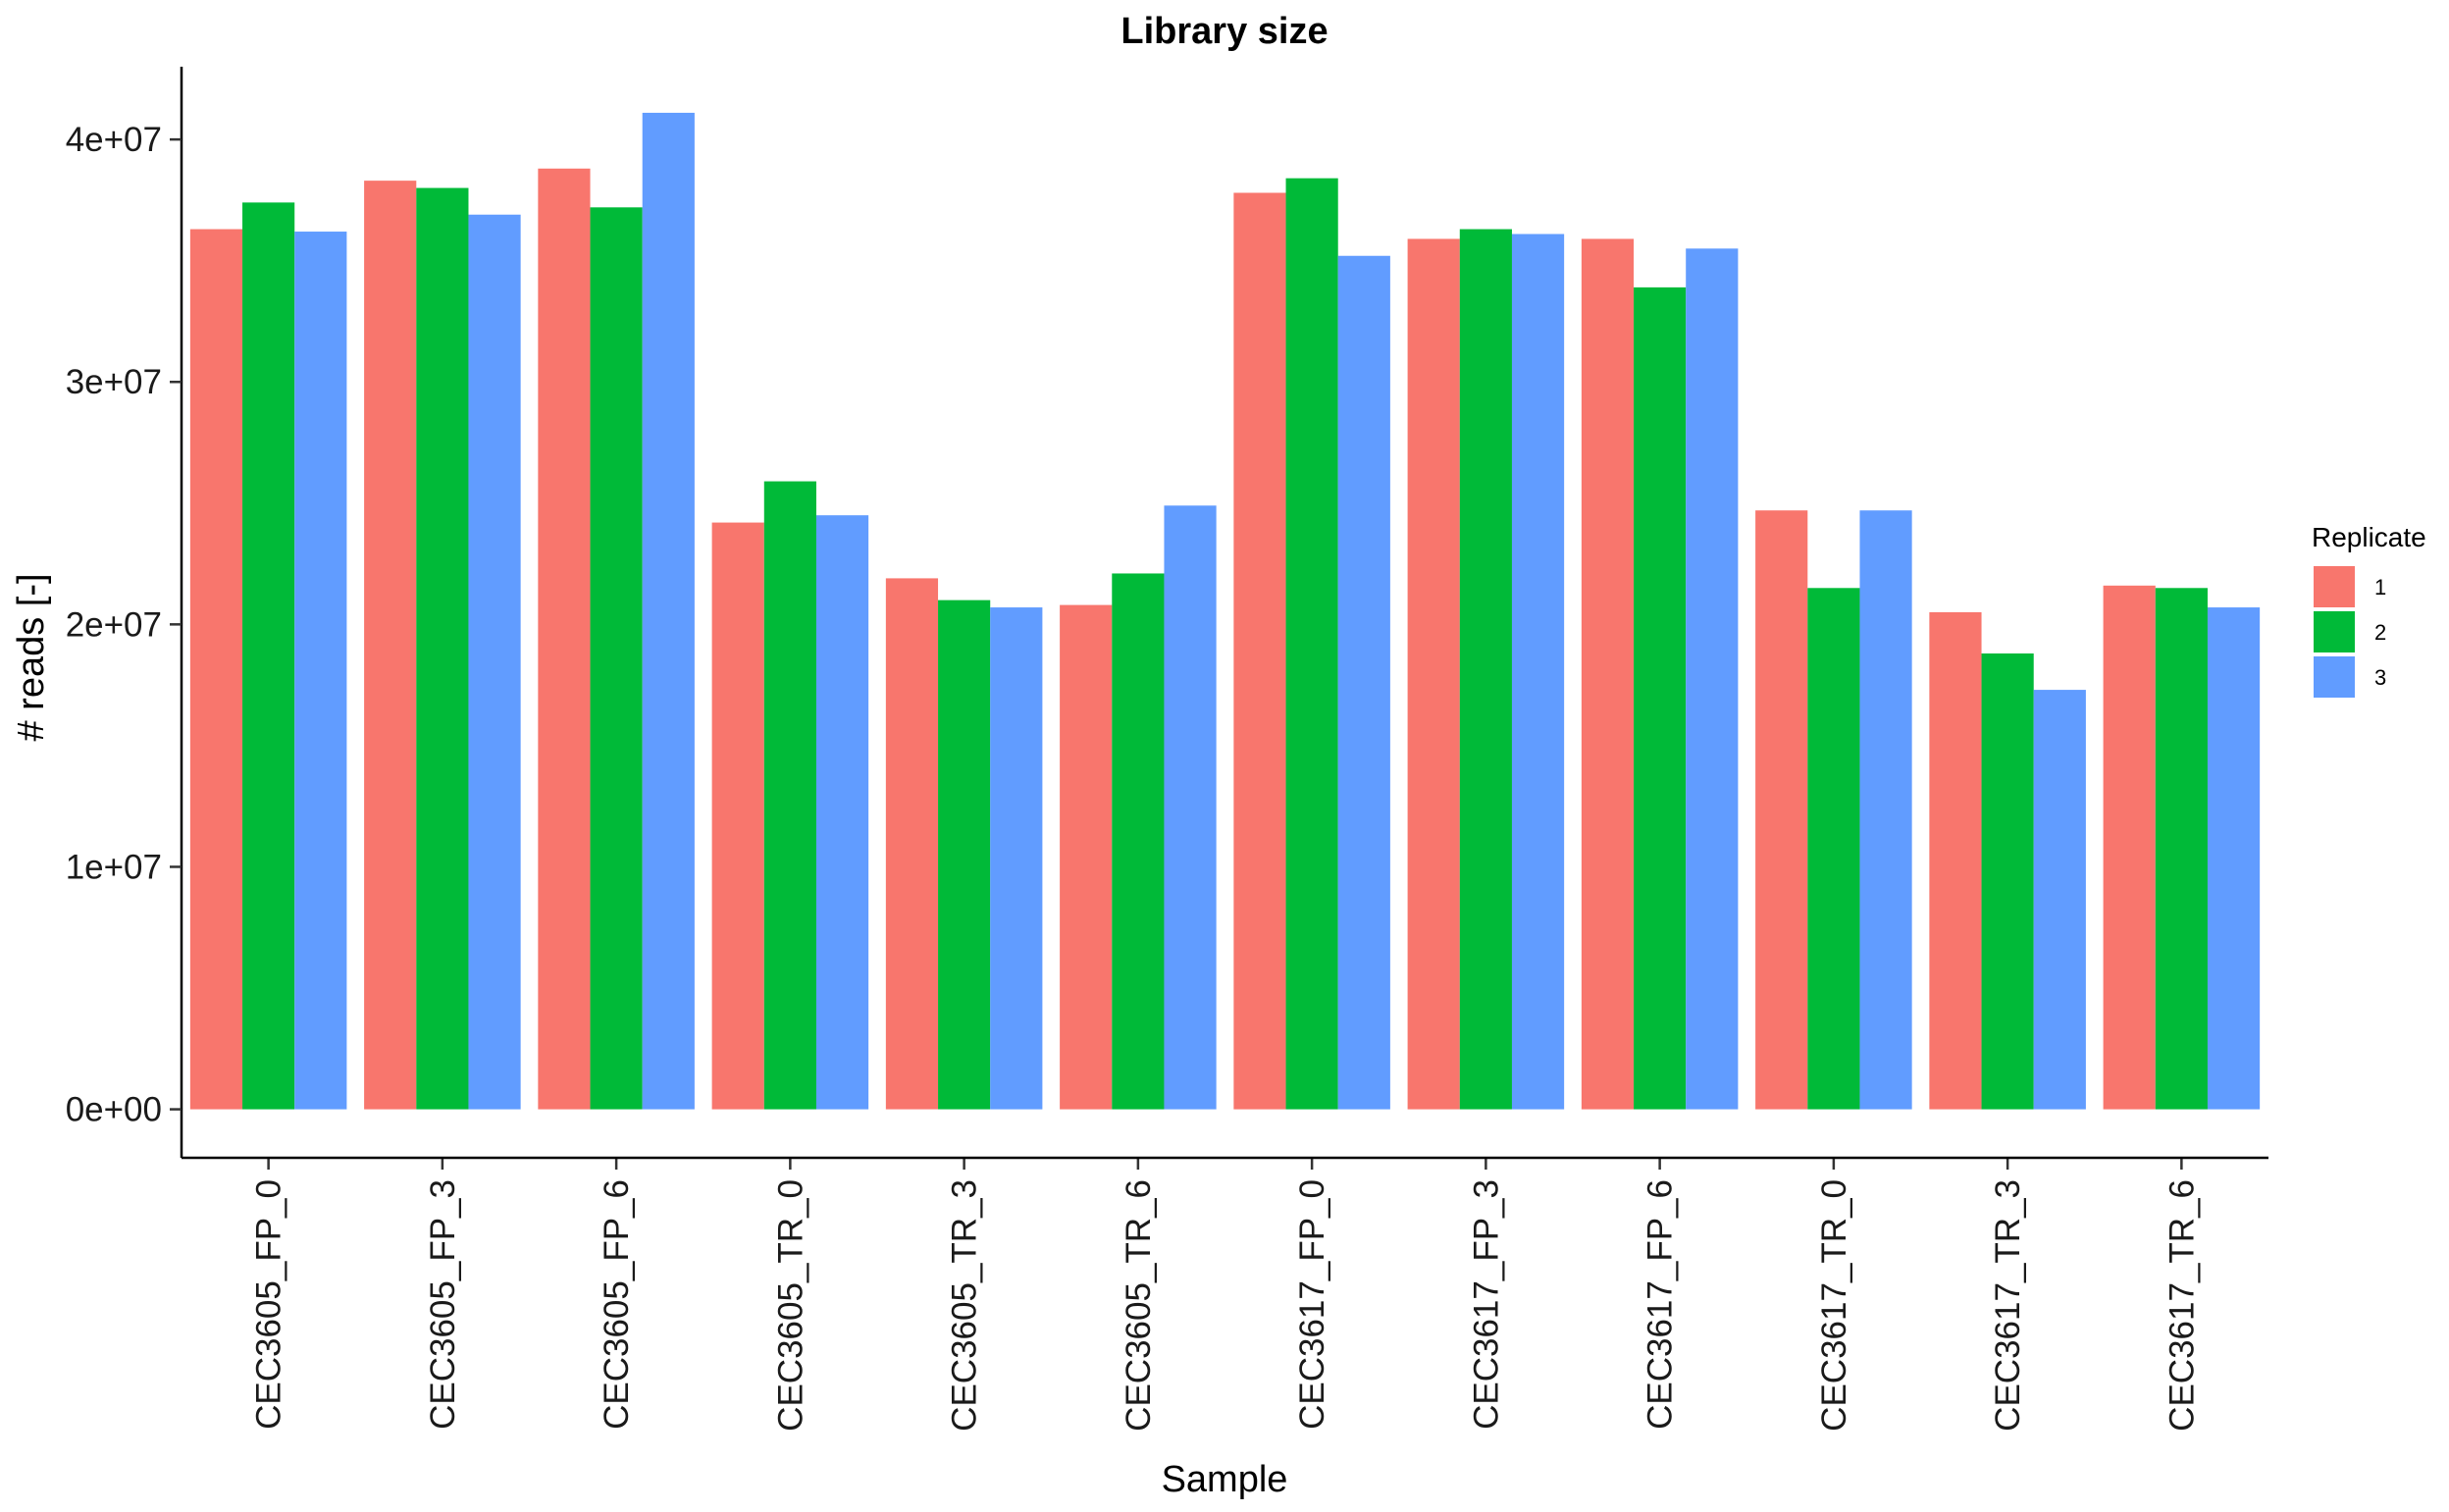  Describe the element at coordinates (2380, 587) in the screenshot. I see `legend-label-1: 1` at that location.